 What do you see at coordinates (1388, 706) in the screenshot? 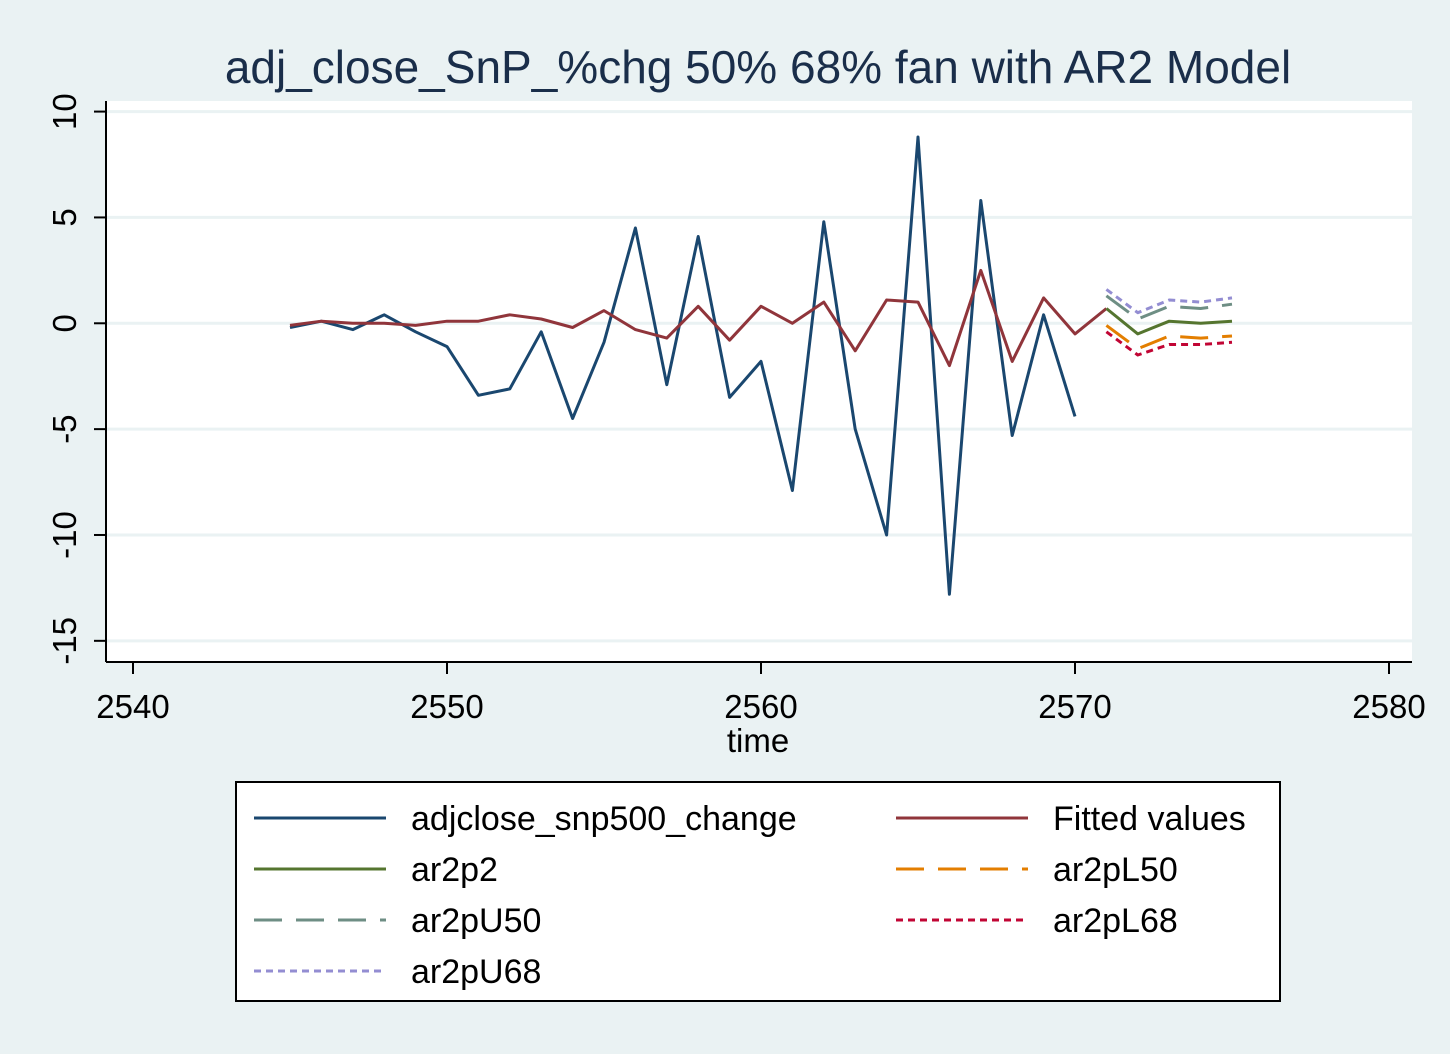
I see `x-tick-label: 2580` at bounding box center [1388, 706].